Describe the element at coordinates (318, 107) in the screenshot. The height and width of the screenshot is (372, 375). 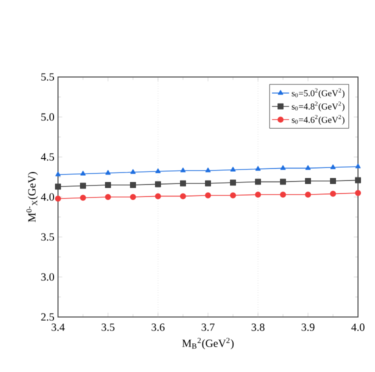
I see `legend-label: s$_{0}$=4.8$^{2}$(GeV$^{2}$)` at that location.